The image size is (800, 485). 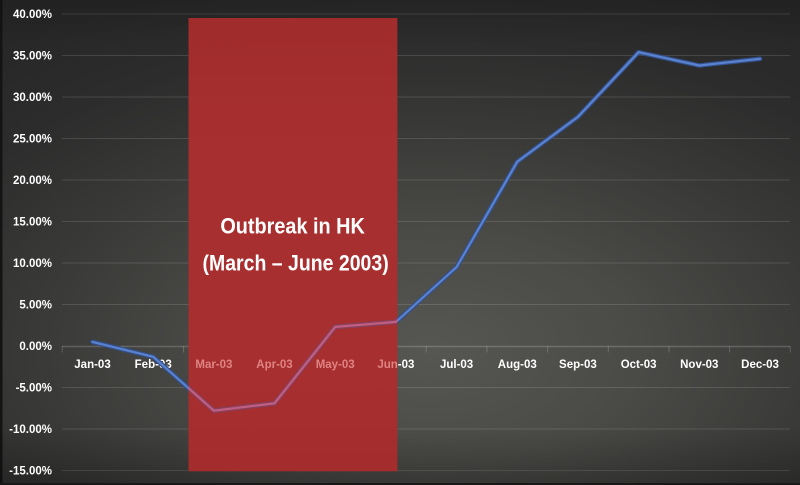 I want to click on svg-text: 0.00%, so click(x=35, y=347).